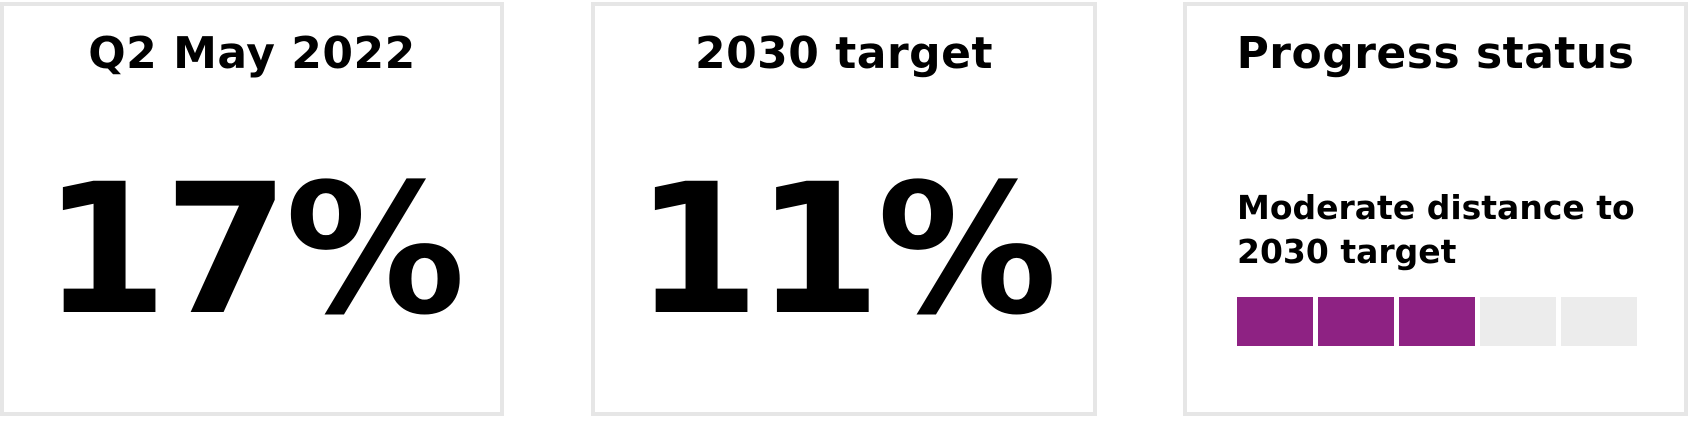 This screenshot has height=422, width=1690. I want to click on current-value: 17%, so click(254, 250).